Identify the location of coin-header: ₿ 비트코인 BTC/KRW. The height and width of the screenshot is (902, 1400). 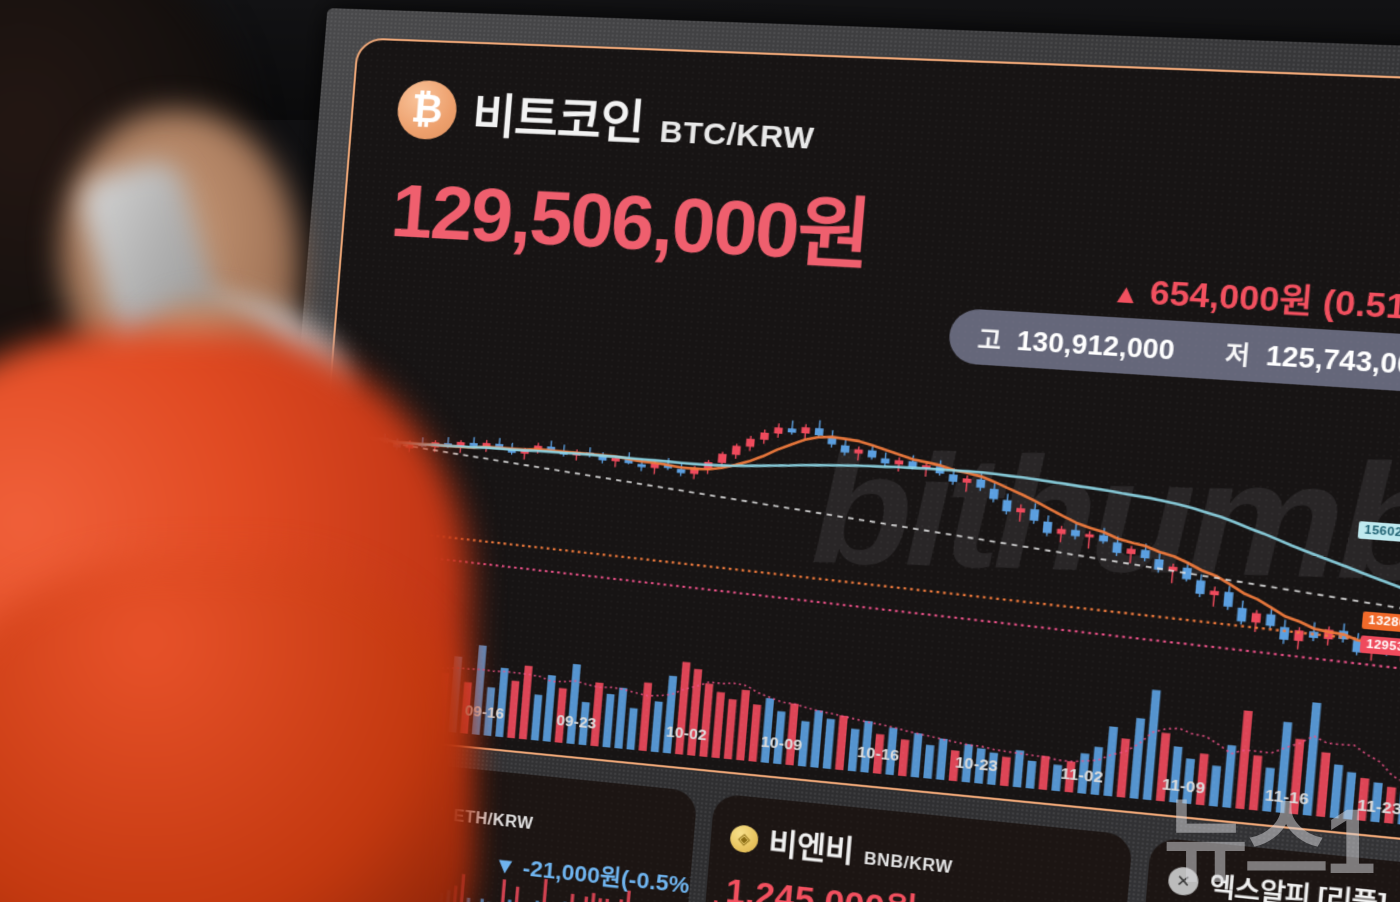
(606, 118).